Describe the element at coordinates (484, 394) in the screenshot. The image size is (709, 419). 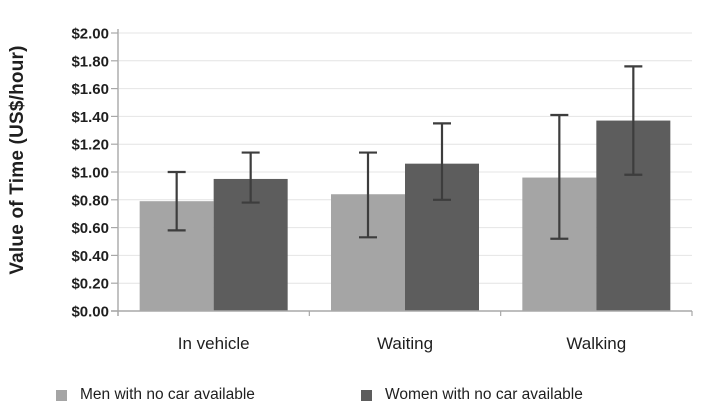
I see `legend-label-women: Women with no car available` at that location.